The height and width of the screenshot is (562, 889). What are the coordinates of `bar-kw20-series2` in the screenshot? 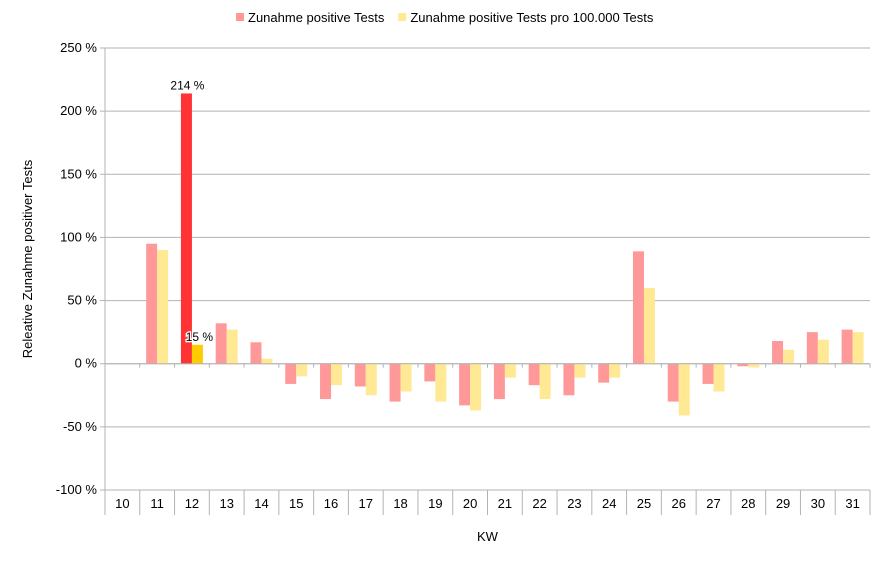 It's located at (476, 387).